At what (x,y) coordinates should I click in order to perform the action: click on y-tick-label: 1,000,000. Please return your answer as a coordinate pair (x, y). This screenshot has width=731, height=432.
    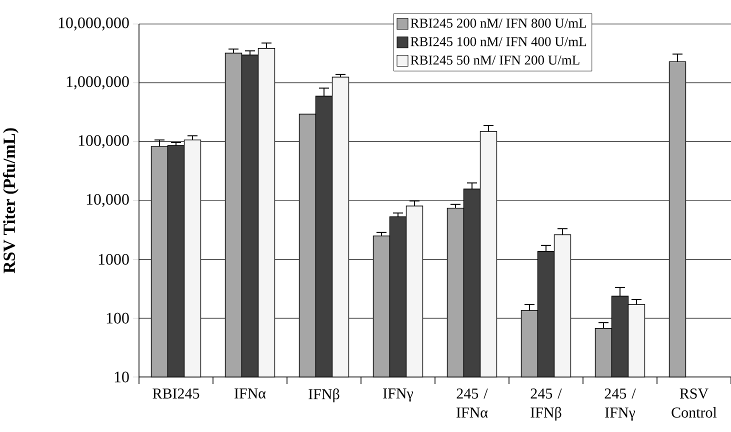
    Looking at the image, I should click on (97, 83).